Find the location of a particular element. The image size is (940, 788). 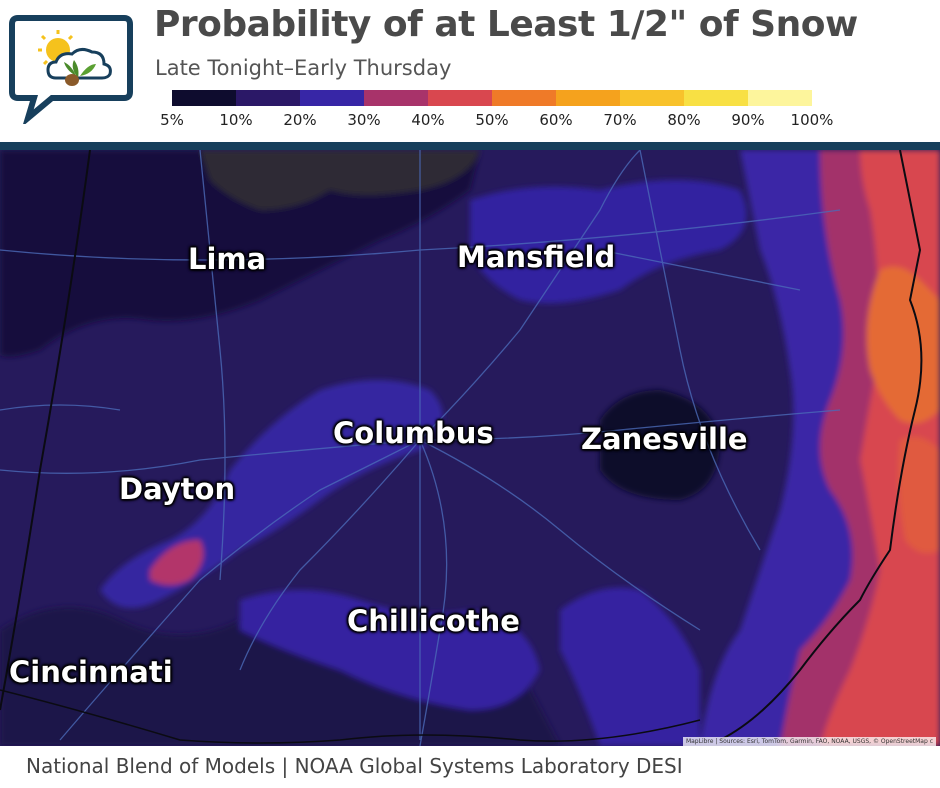

zone-low-north is located at coordinates (240, 253).